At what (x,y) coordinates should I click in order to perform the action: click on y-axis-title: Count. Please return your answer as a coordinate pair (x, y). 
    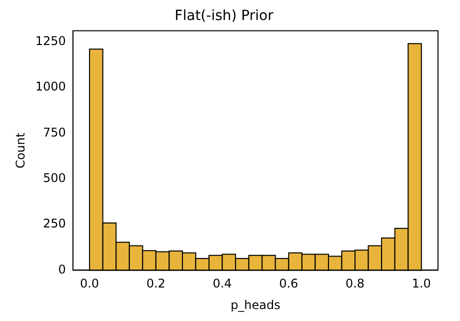
    Looking at the image, I should click on (20, 150).